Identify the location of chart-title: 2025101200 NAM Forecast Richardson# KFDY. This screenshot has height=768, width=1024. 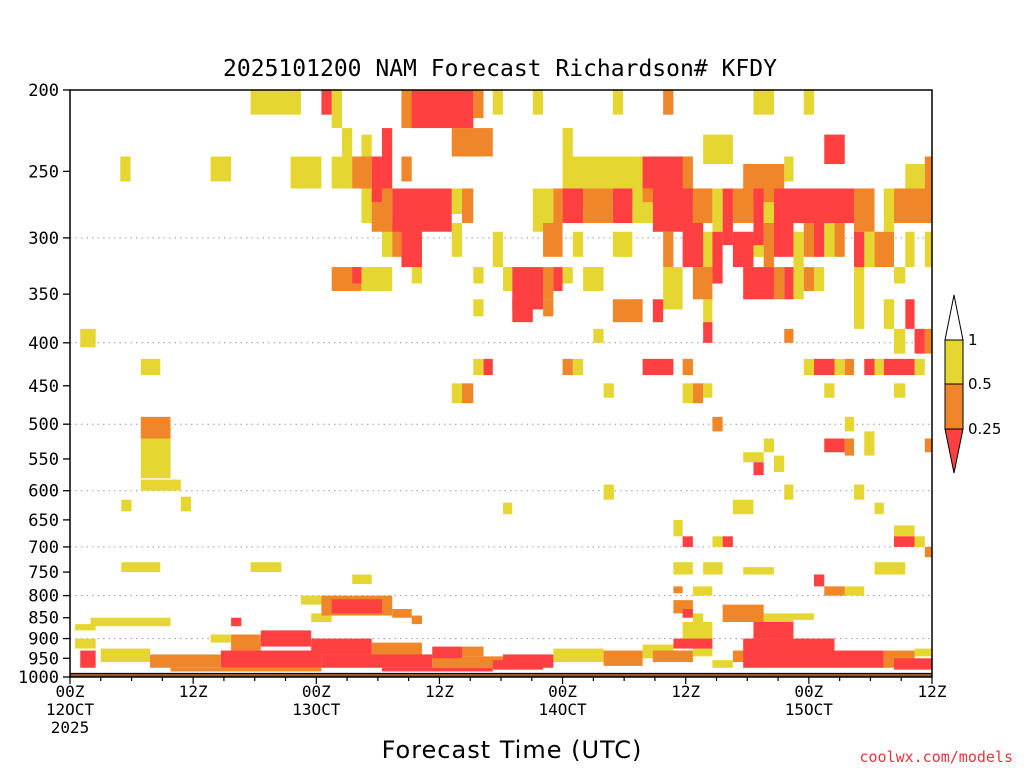
(500, 69).